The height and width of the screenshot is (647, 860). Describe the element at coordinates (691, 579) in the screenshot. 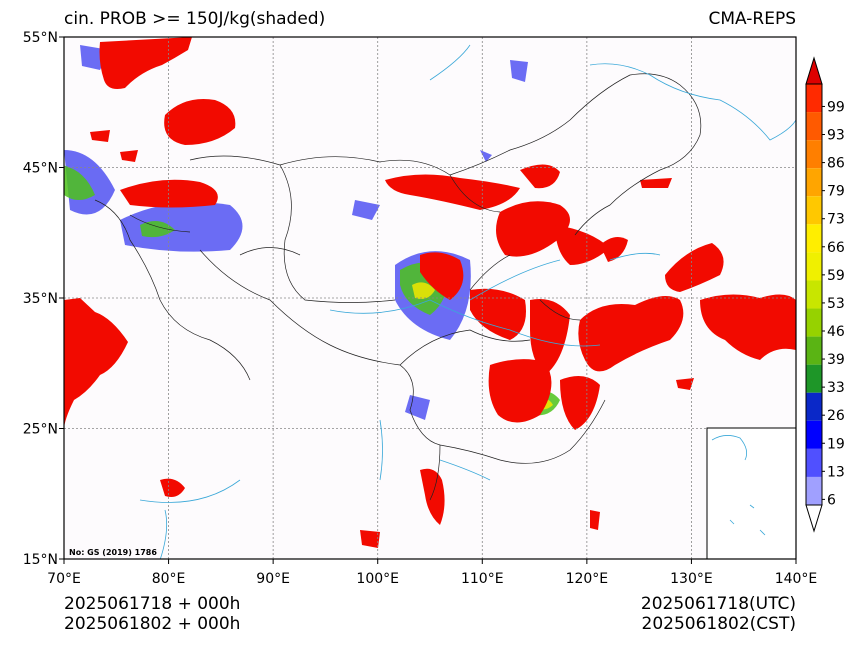

I see `lon-tick-label: 130°E` at that location.